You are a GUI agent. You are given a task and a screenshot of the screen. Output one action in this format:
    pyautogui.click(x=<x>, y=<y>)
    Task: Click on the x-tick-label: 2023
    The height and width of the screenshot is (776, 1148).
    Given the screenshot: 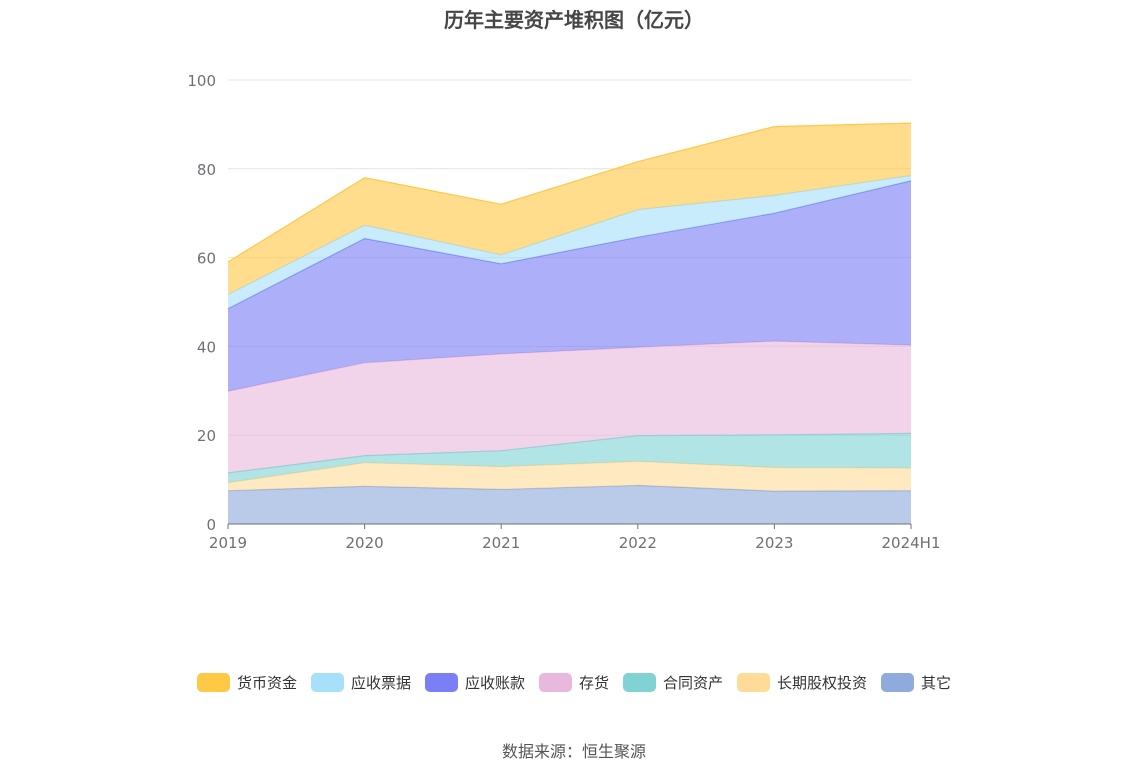 What is the action you would take?
    pyautogui.click(x=774, y=543)
    